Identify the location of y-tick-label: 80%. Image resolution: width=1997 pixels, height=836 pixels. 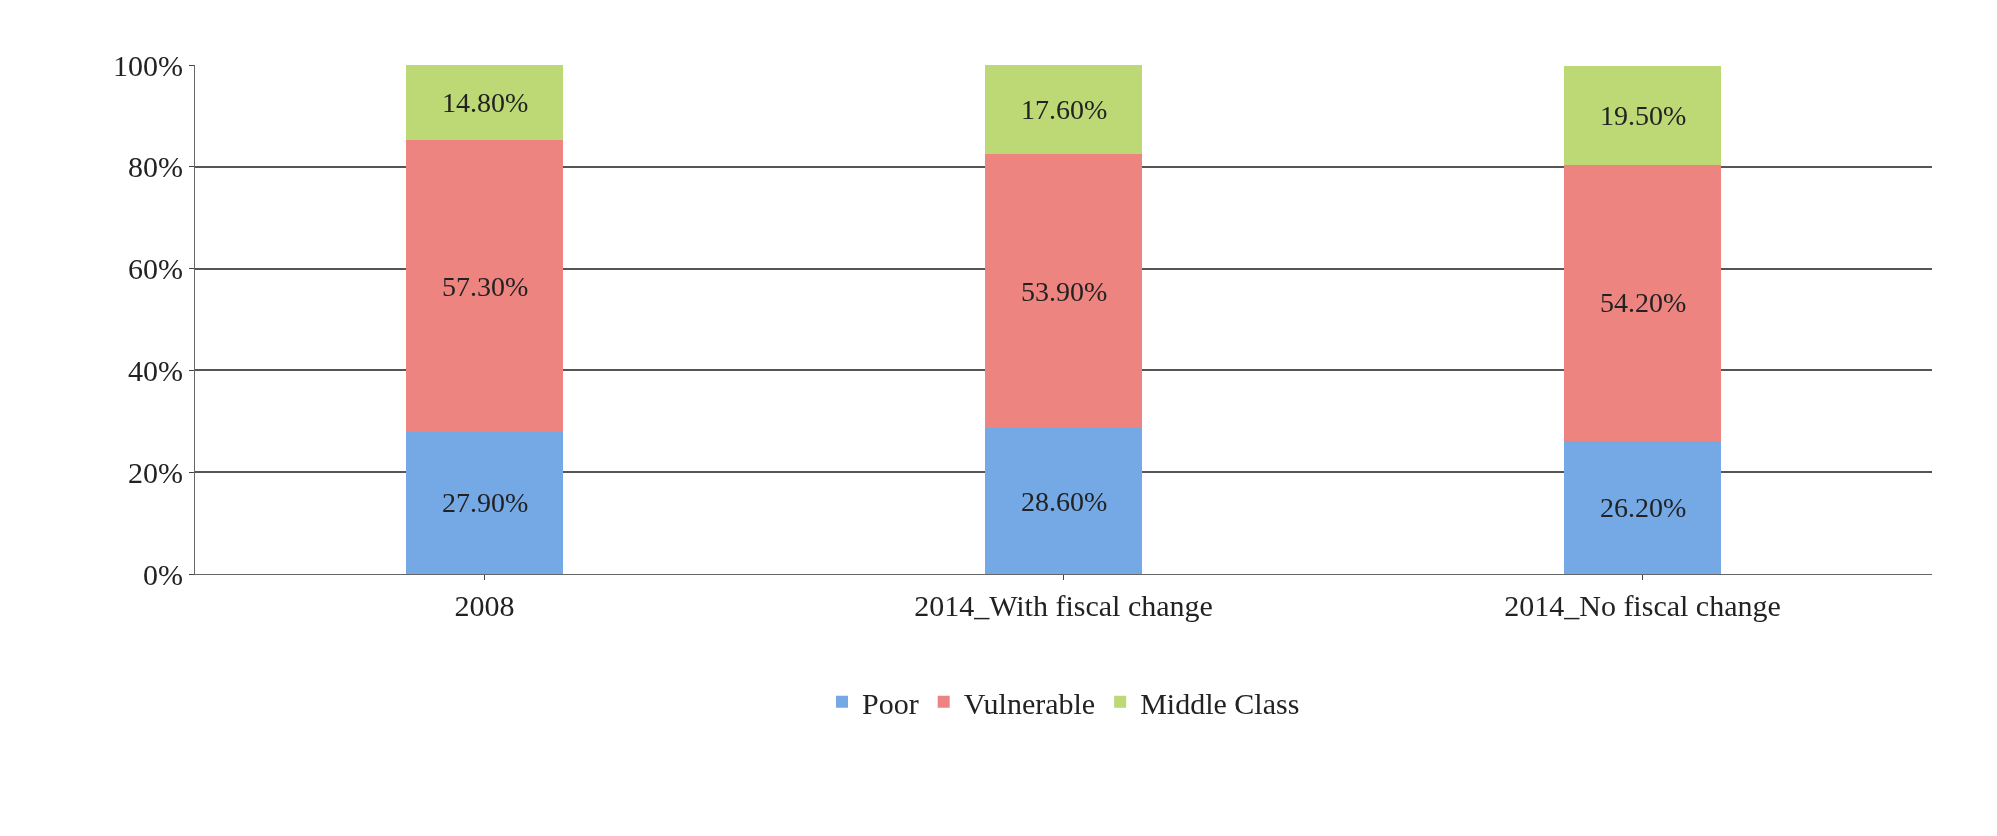
(155, 167).